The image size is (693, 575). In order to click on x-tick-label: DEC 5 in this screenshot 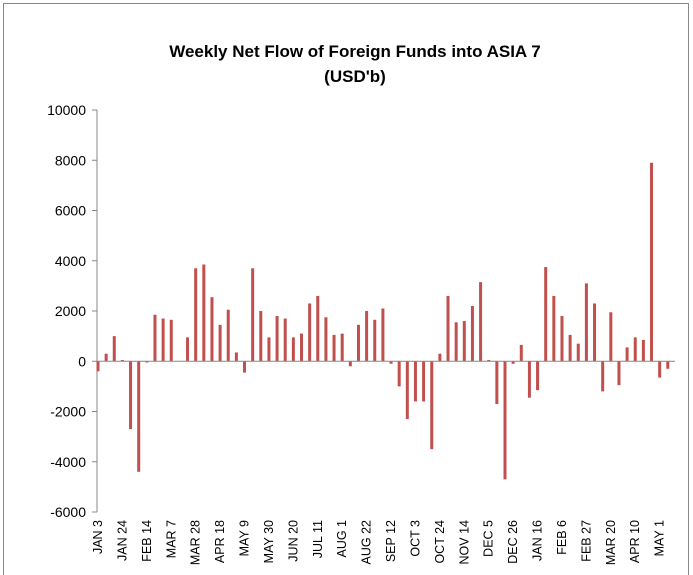, I will do `click(489, 538)`.